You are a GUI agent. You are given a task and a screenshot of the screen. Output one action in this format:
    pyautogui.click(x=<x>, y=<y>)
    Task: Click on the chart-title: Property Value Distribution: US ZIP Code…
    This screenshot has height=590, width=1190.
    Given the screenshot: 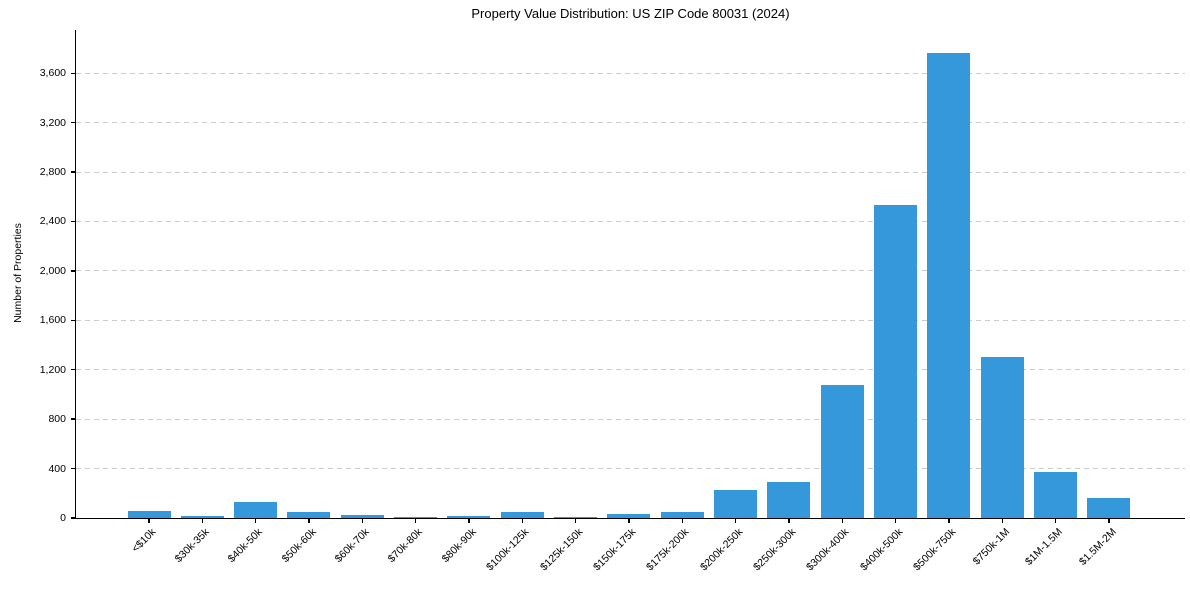 What is the action you would take?
    pyautogui.click(x=630, y=13)
    